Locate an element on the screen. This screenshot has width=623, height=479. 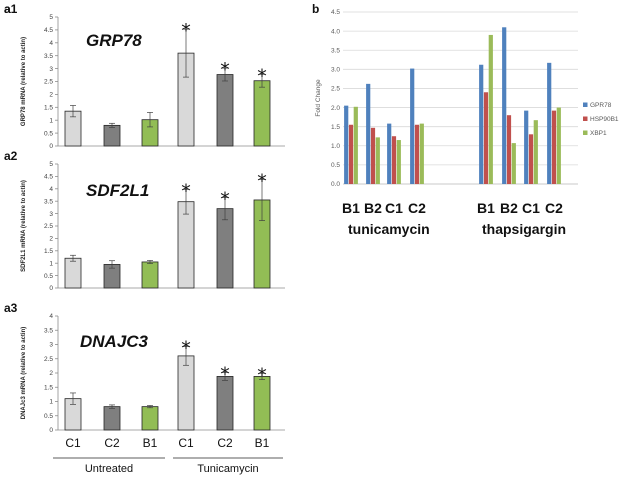
subpanel-label: a2 is located at coordinates (11, 156).